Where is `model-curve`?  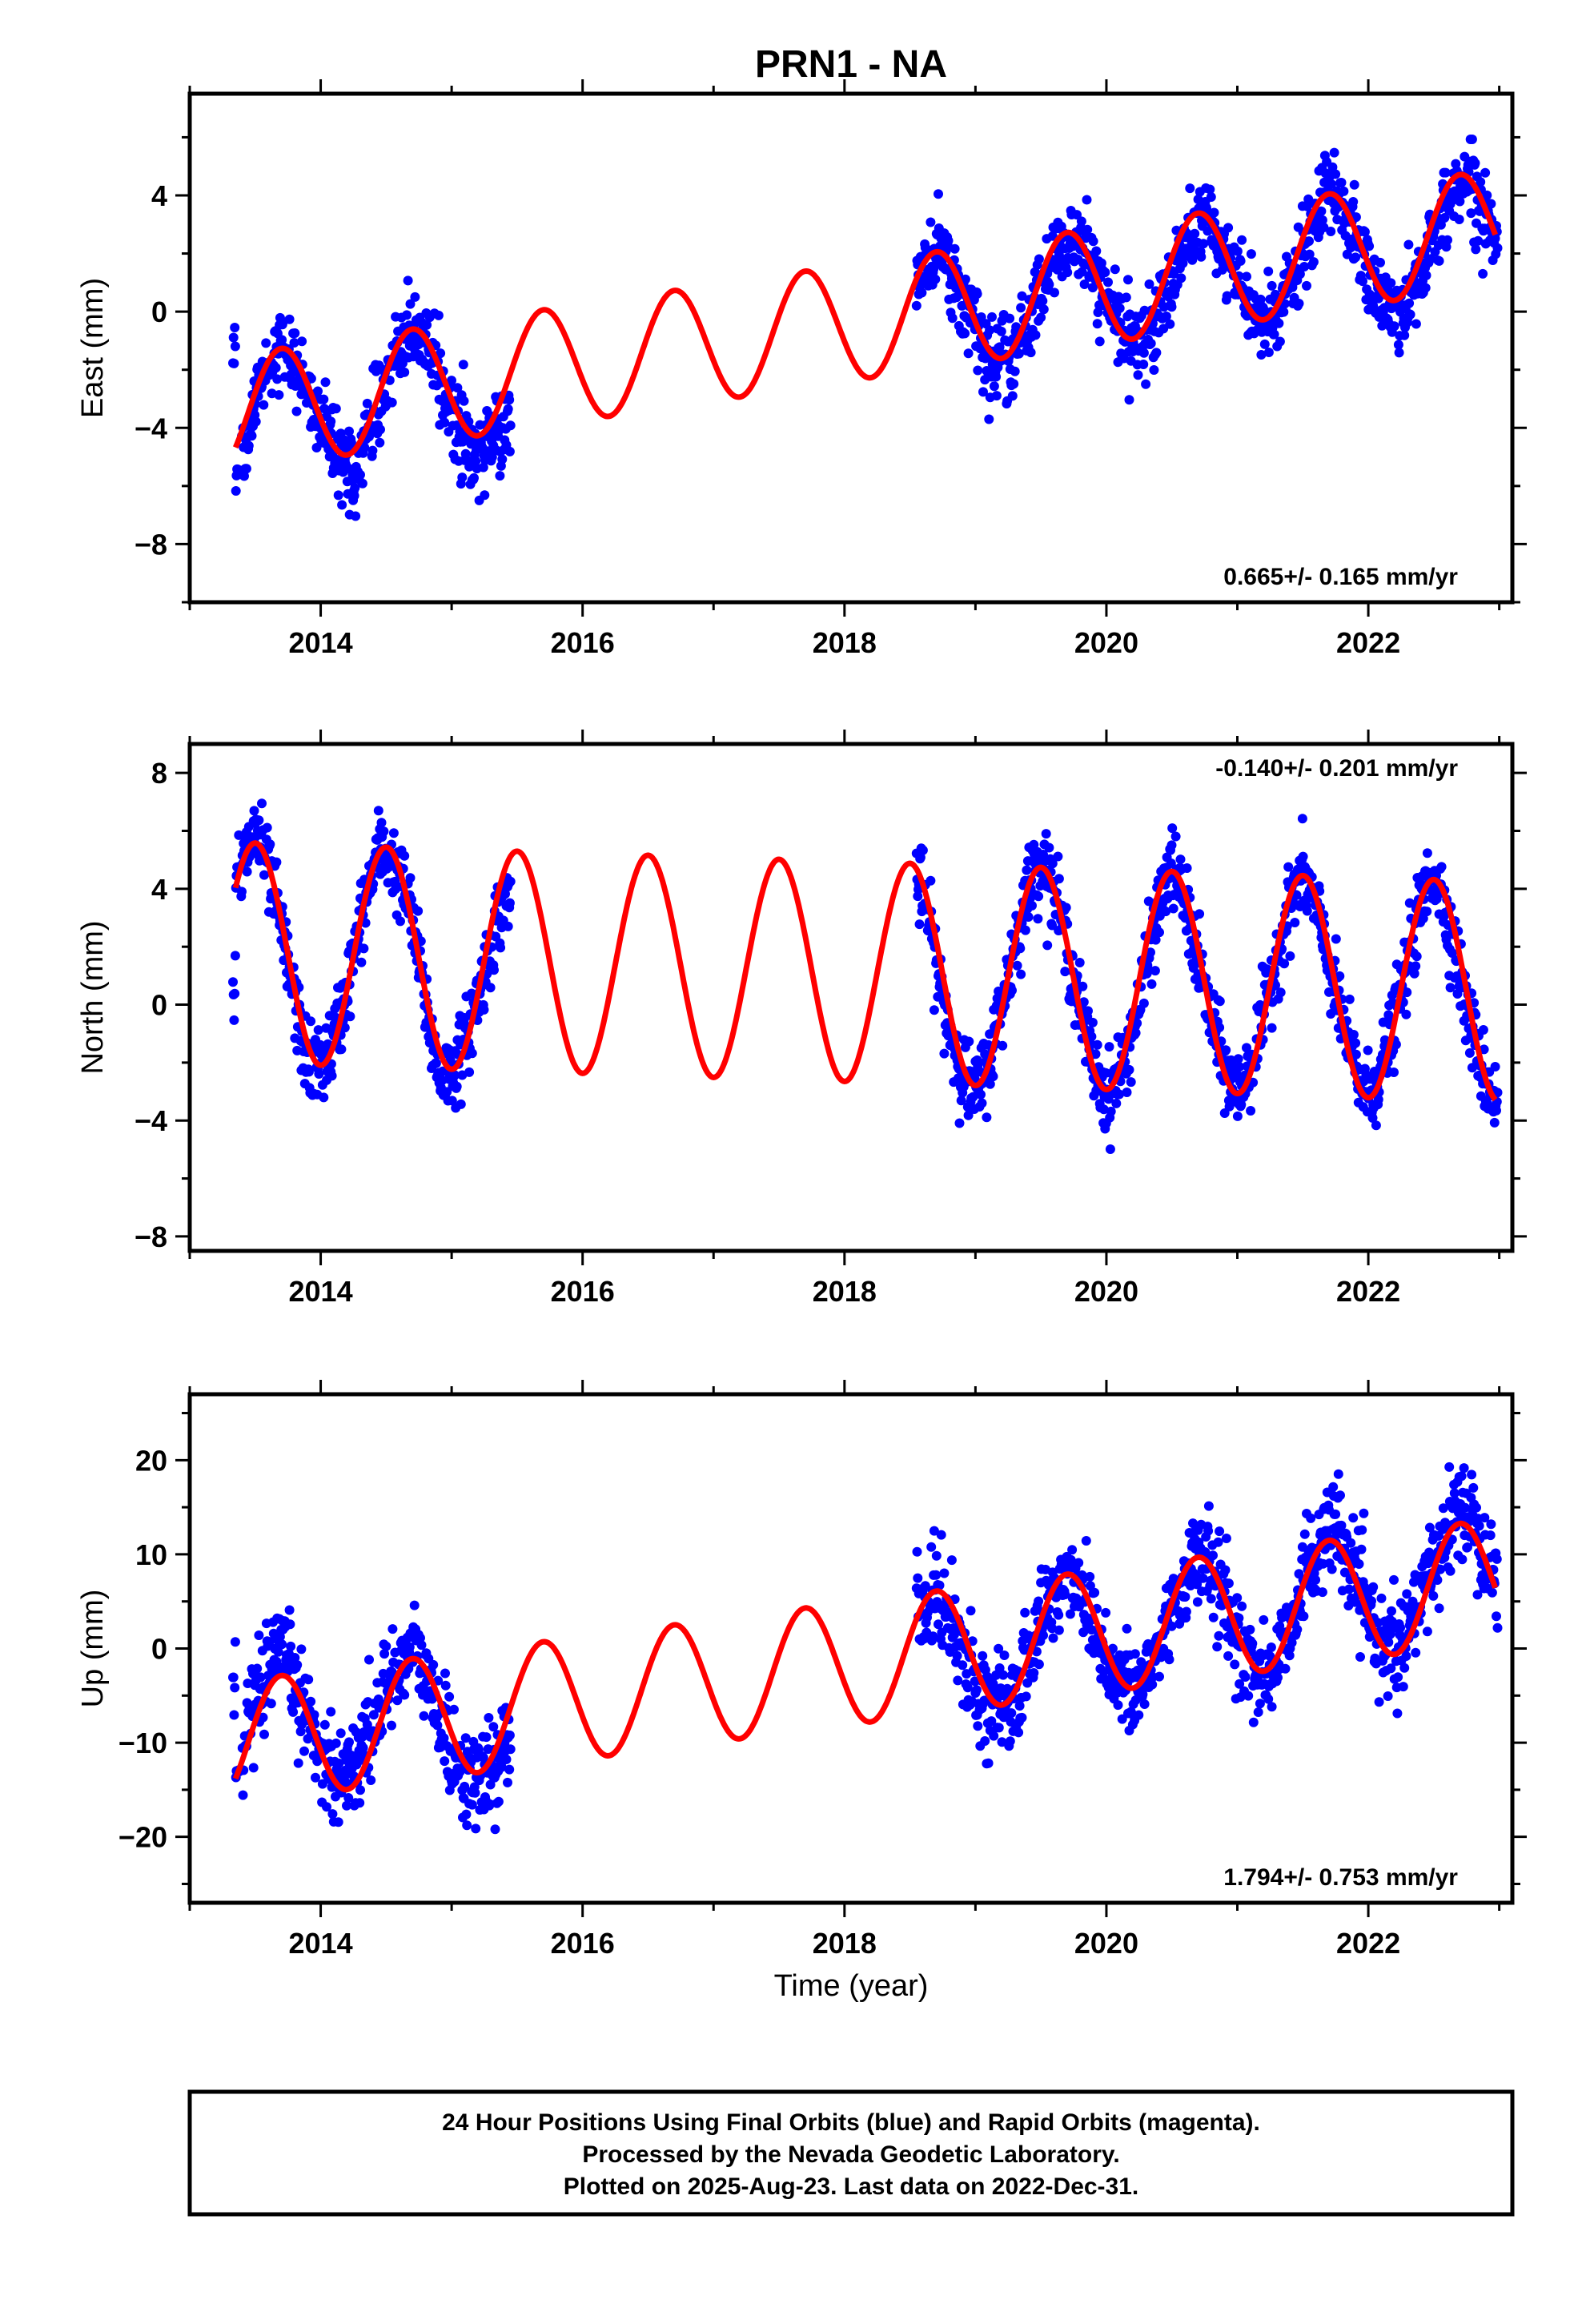 model-curve is located at coordinates (865, 314).